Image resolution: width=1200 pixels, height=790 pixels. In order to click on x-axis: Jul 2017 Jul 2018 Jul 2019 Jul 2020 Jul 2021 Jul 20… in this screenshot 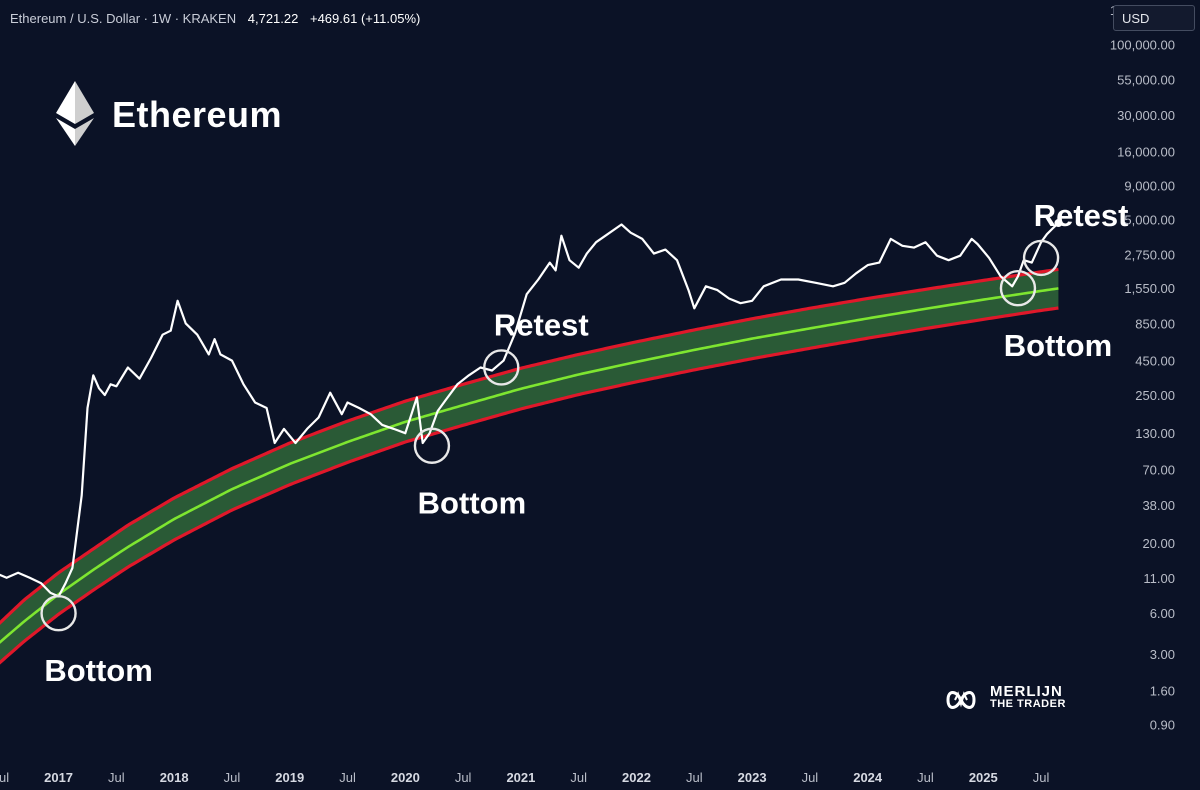, I will do `click(524, 777)`.